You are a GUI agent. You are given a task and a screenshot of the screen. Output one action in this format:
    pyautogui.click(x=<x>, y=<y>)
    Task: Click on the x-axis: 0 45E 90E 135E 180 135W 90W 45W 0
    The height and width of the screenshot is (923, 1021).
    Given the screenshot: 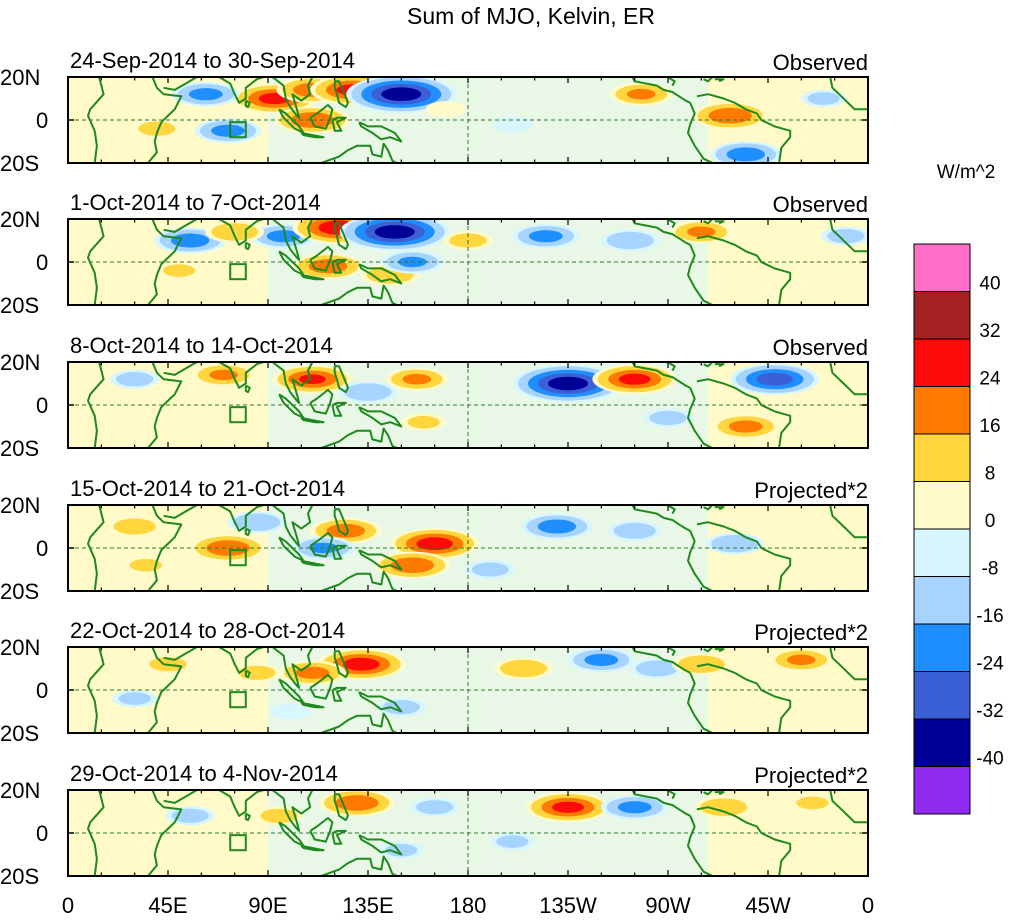 What is the action you would take?
    pyautogui.click(x=468, y=905)
    